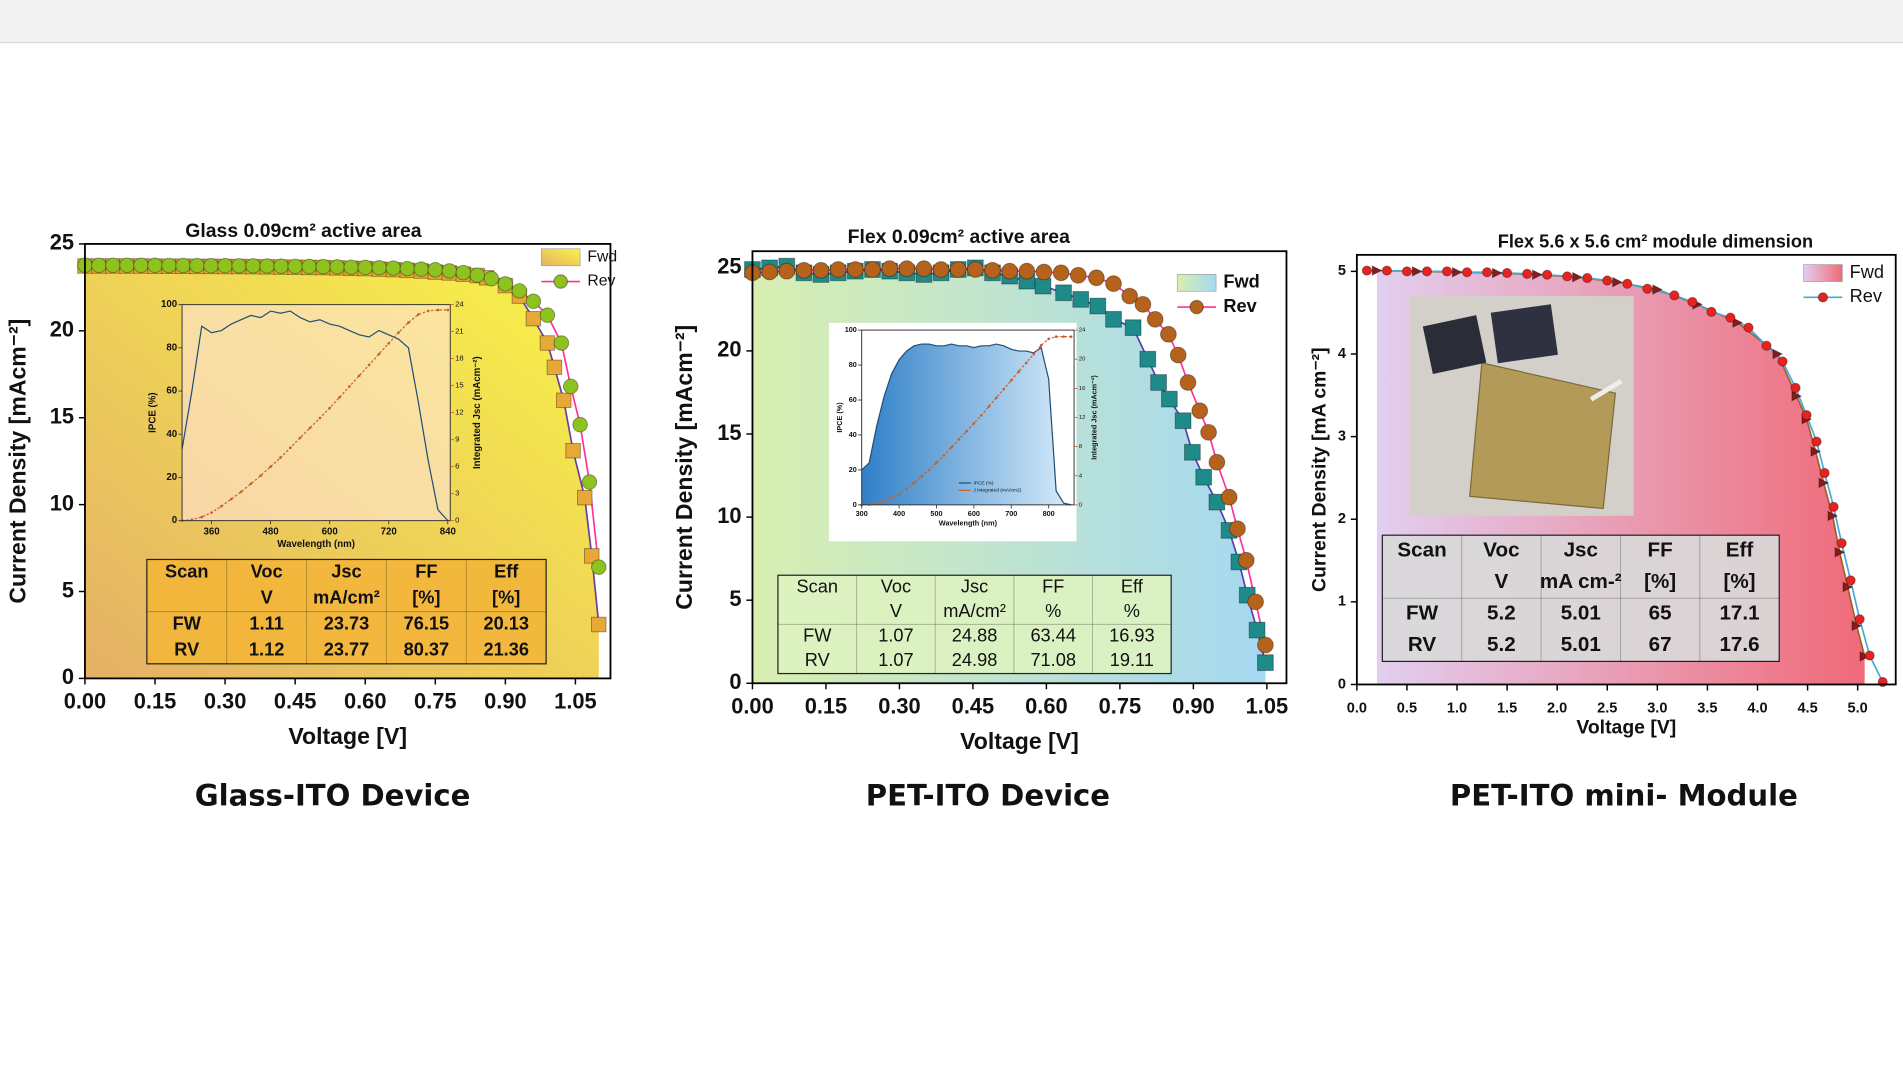 The width and height of the screenshot is (1903, 1071). What do you see at coordinates (1053, 611) in the screenshot?
I see `table-cell: %` at bounding box center [1053, 611].